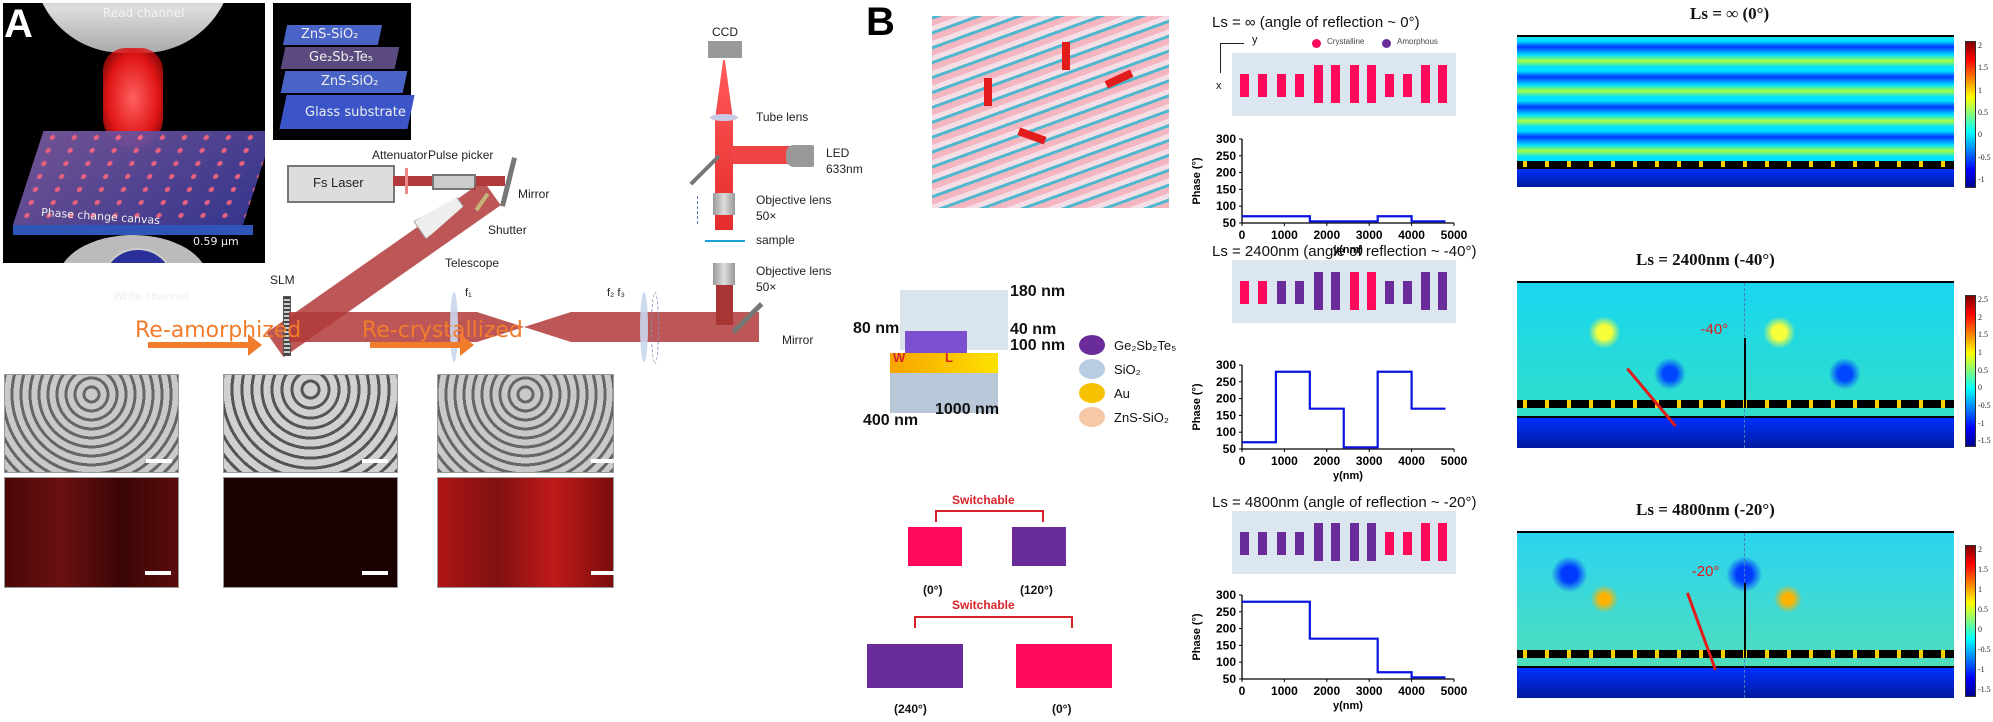 This screenshot has height=722, width=1993. Describe the element at coordinates (1705, 259) in the screenshot. I see `field-map-title: Ls = 2400nm (-40°)` at that location.